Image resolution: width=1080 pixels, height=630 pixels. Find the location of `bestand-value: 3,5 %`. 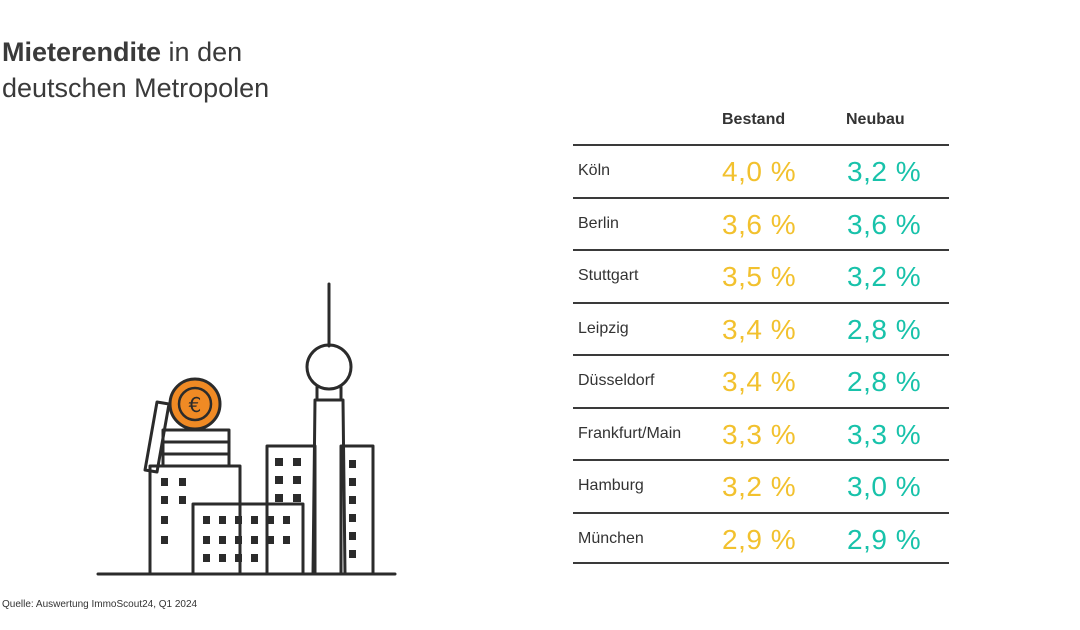

bestand-value: 3,5 % is located at coordinates (759, 276).